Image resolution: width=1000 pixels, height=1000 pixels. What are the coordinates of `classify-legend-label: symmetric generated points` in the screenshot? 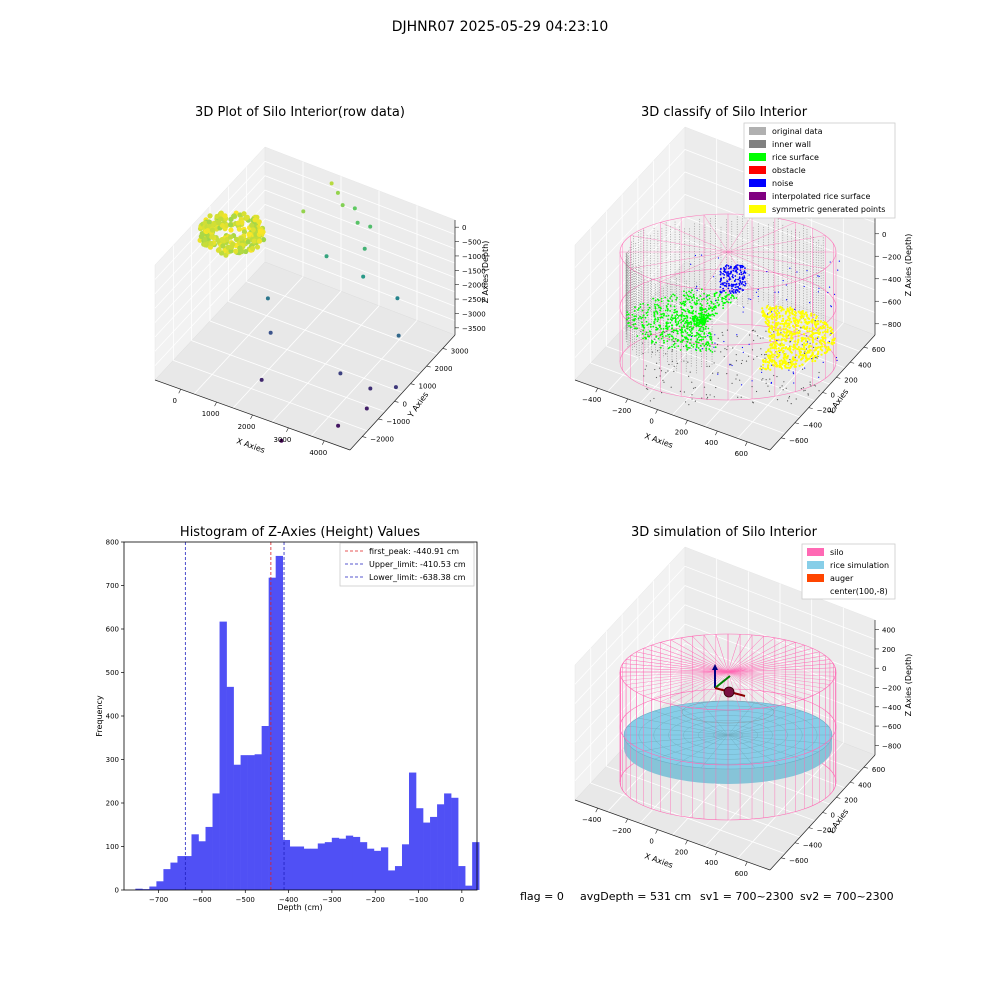 It's located at (828, 209).